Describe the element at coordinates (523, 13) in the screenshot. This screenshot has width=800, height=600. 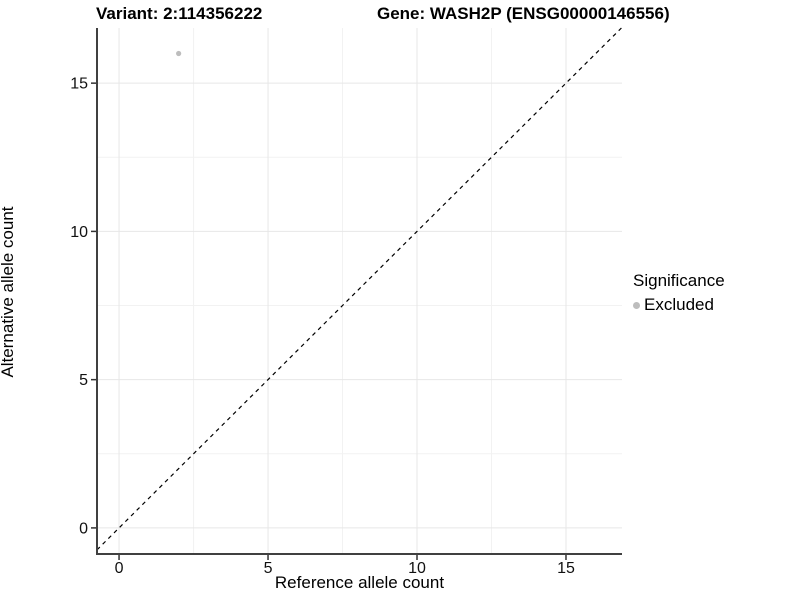
I see `plot-title-gene: Gene: WASH2P (ENSG00000146556)` at that location.